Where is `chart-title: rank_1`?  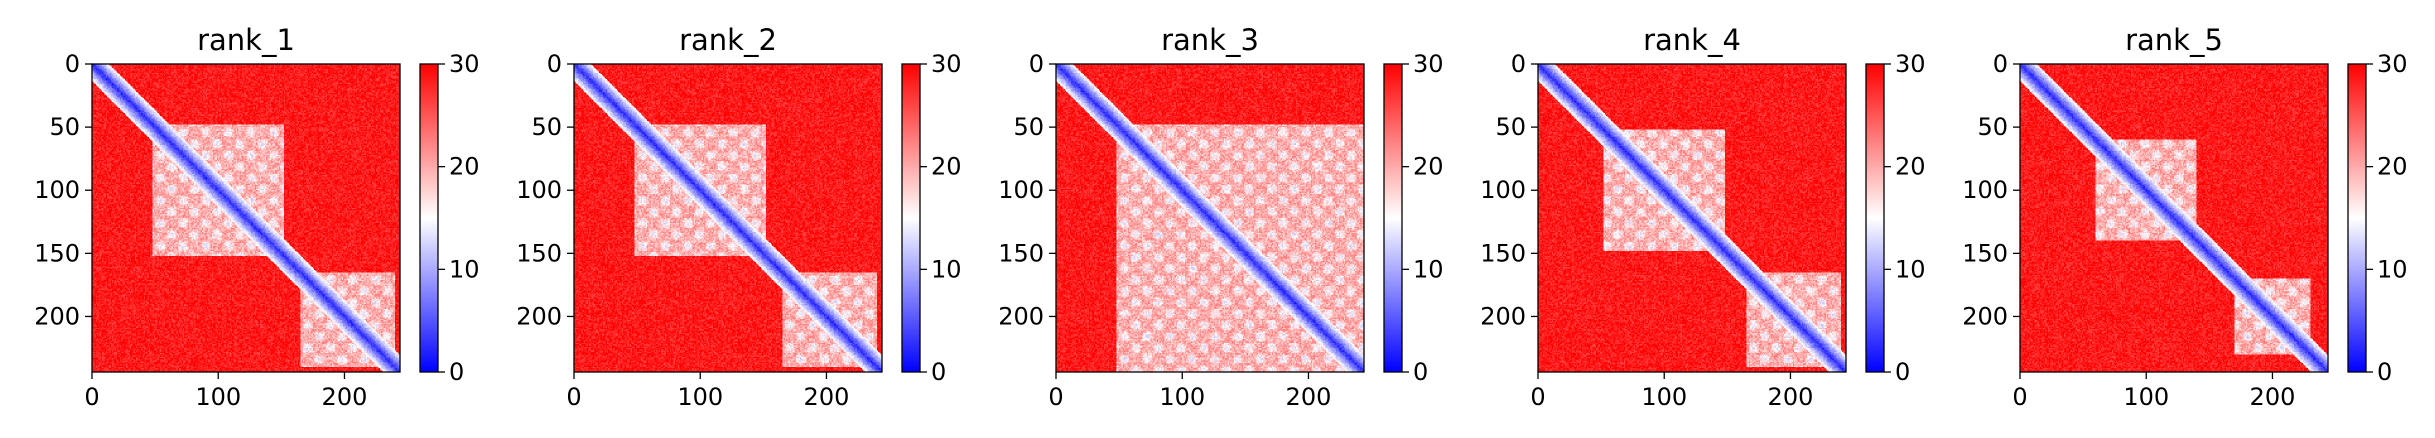 chart-title: rank_1 is located at coordinates (246, 40).